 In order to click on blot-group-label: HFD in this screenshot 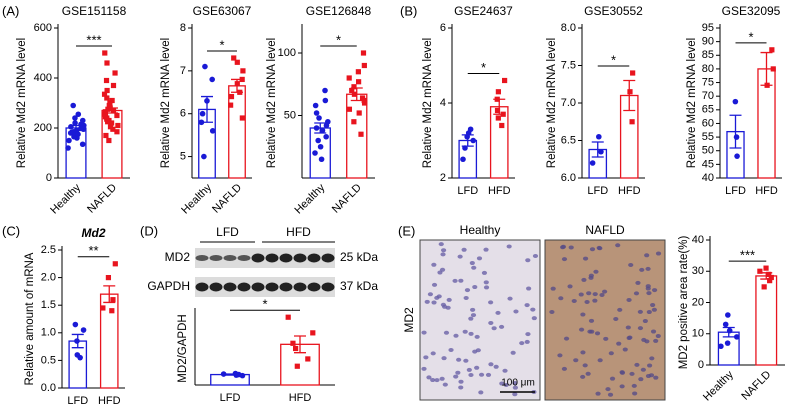, I will do `click(298, 232)`.